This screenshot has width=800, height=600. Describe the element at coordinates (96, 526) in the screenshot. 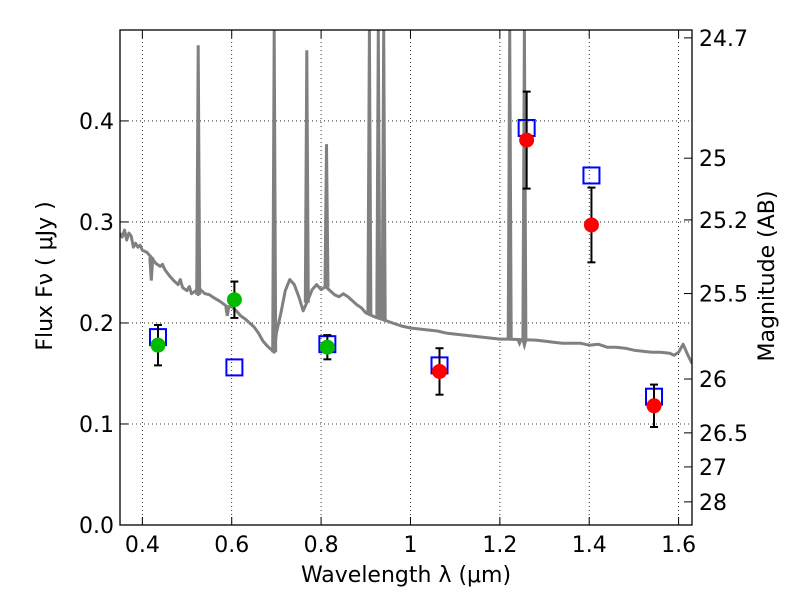

I see `y-tick-label: 0.0` at that location.